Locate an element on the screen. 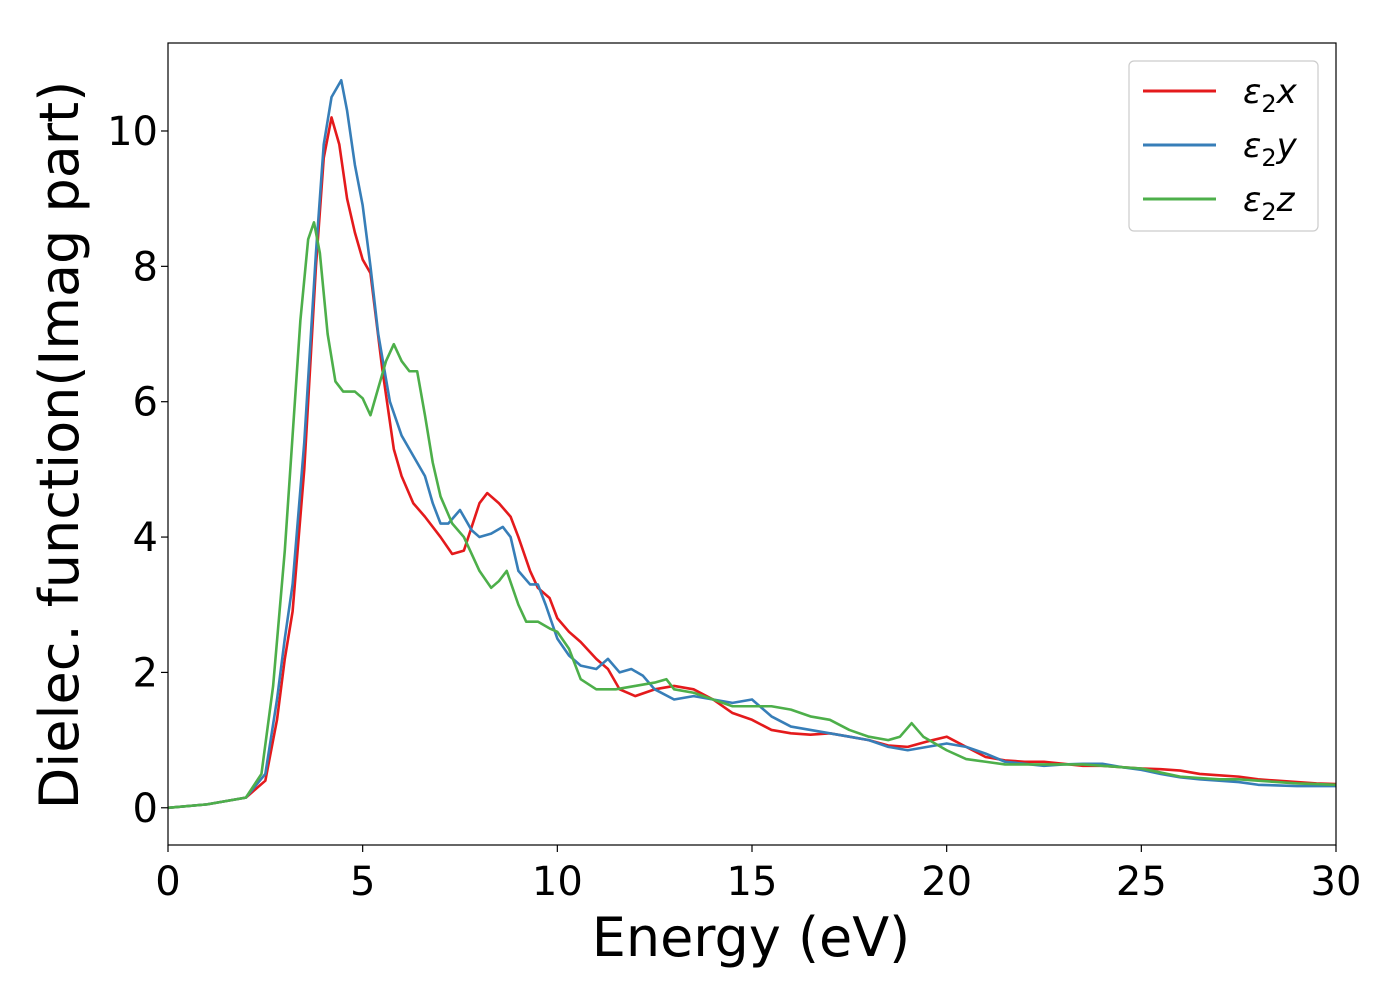 The height and width of the screenshot is (1004, 1400). x-axis-label: Energy (eV) is located at coordinates (751, 937).